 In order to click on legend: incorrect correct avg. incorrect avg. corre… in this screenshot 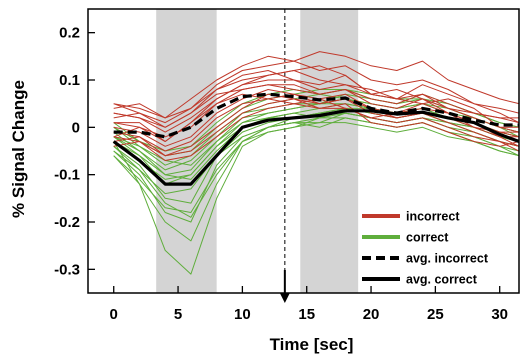, I will do `click(425, 248)`.